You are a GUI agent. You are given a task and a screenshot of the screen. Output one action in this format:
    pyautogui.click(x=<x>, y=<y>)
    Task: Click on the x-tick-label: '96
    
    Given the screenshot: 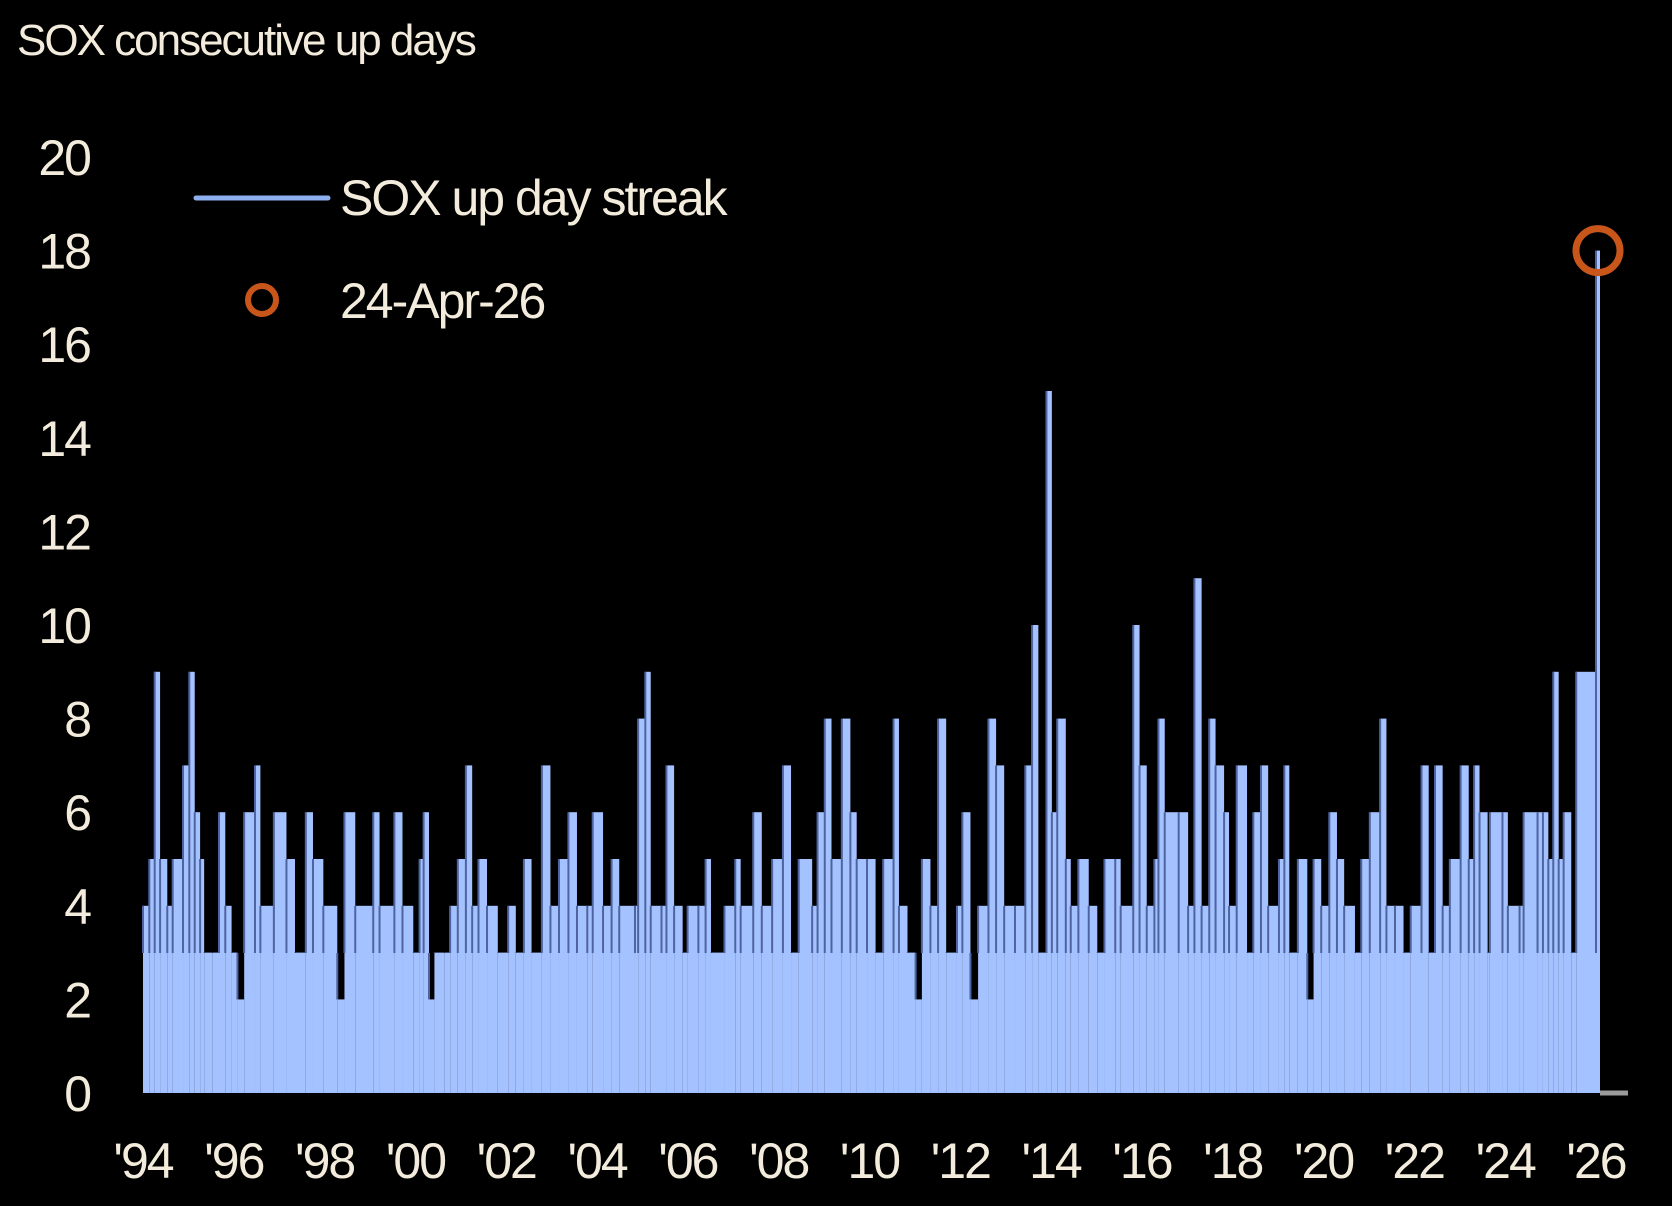 What is the action you would take?
    pyautogui.click(x=233, y=1161)
    